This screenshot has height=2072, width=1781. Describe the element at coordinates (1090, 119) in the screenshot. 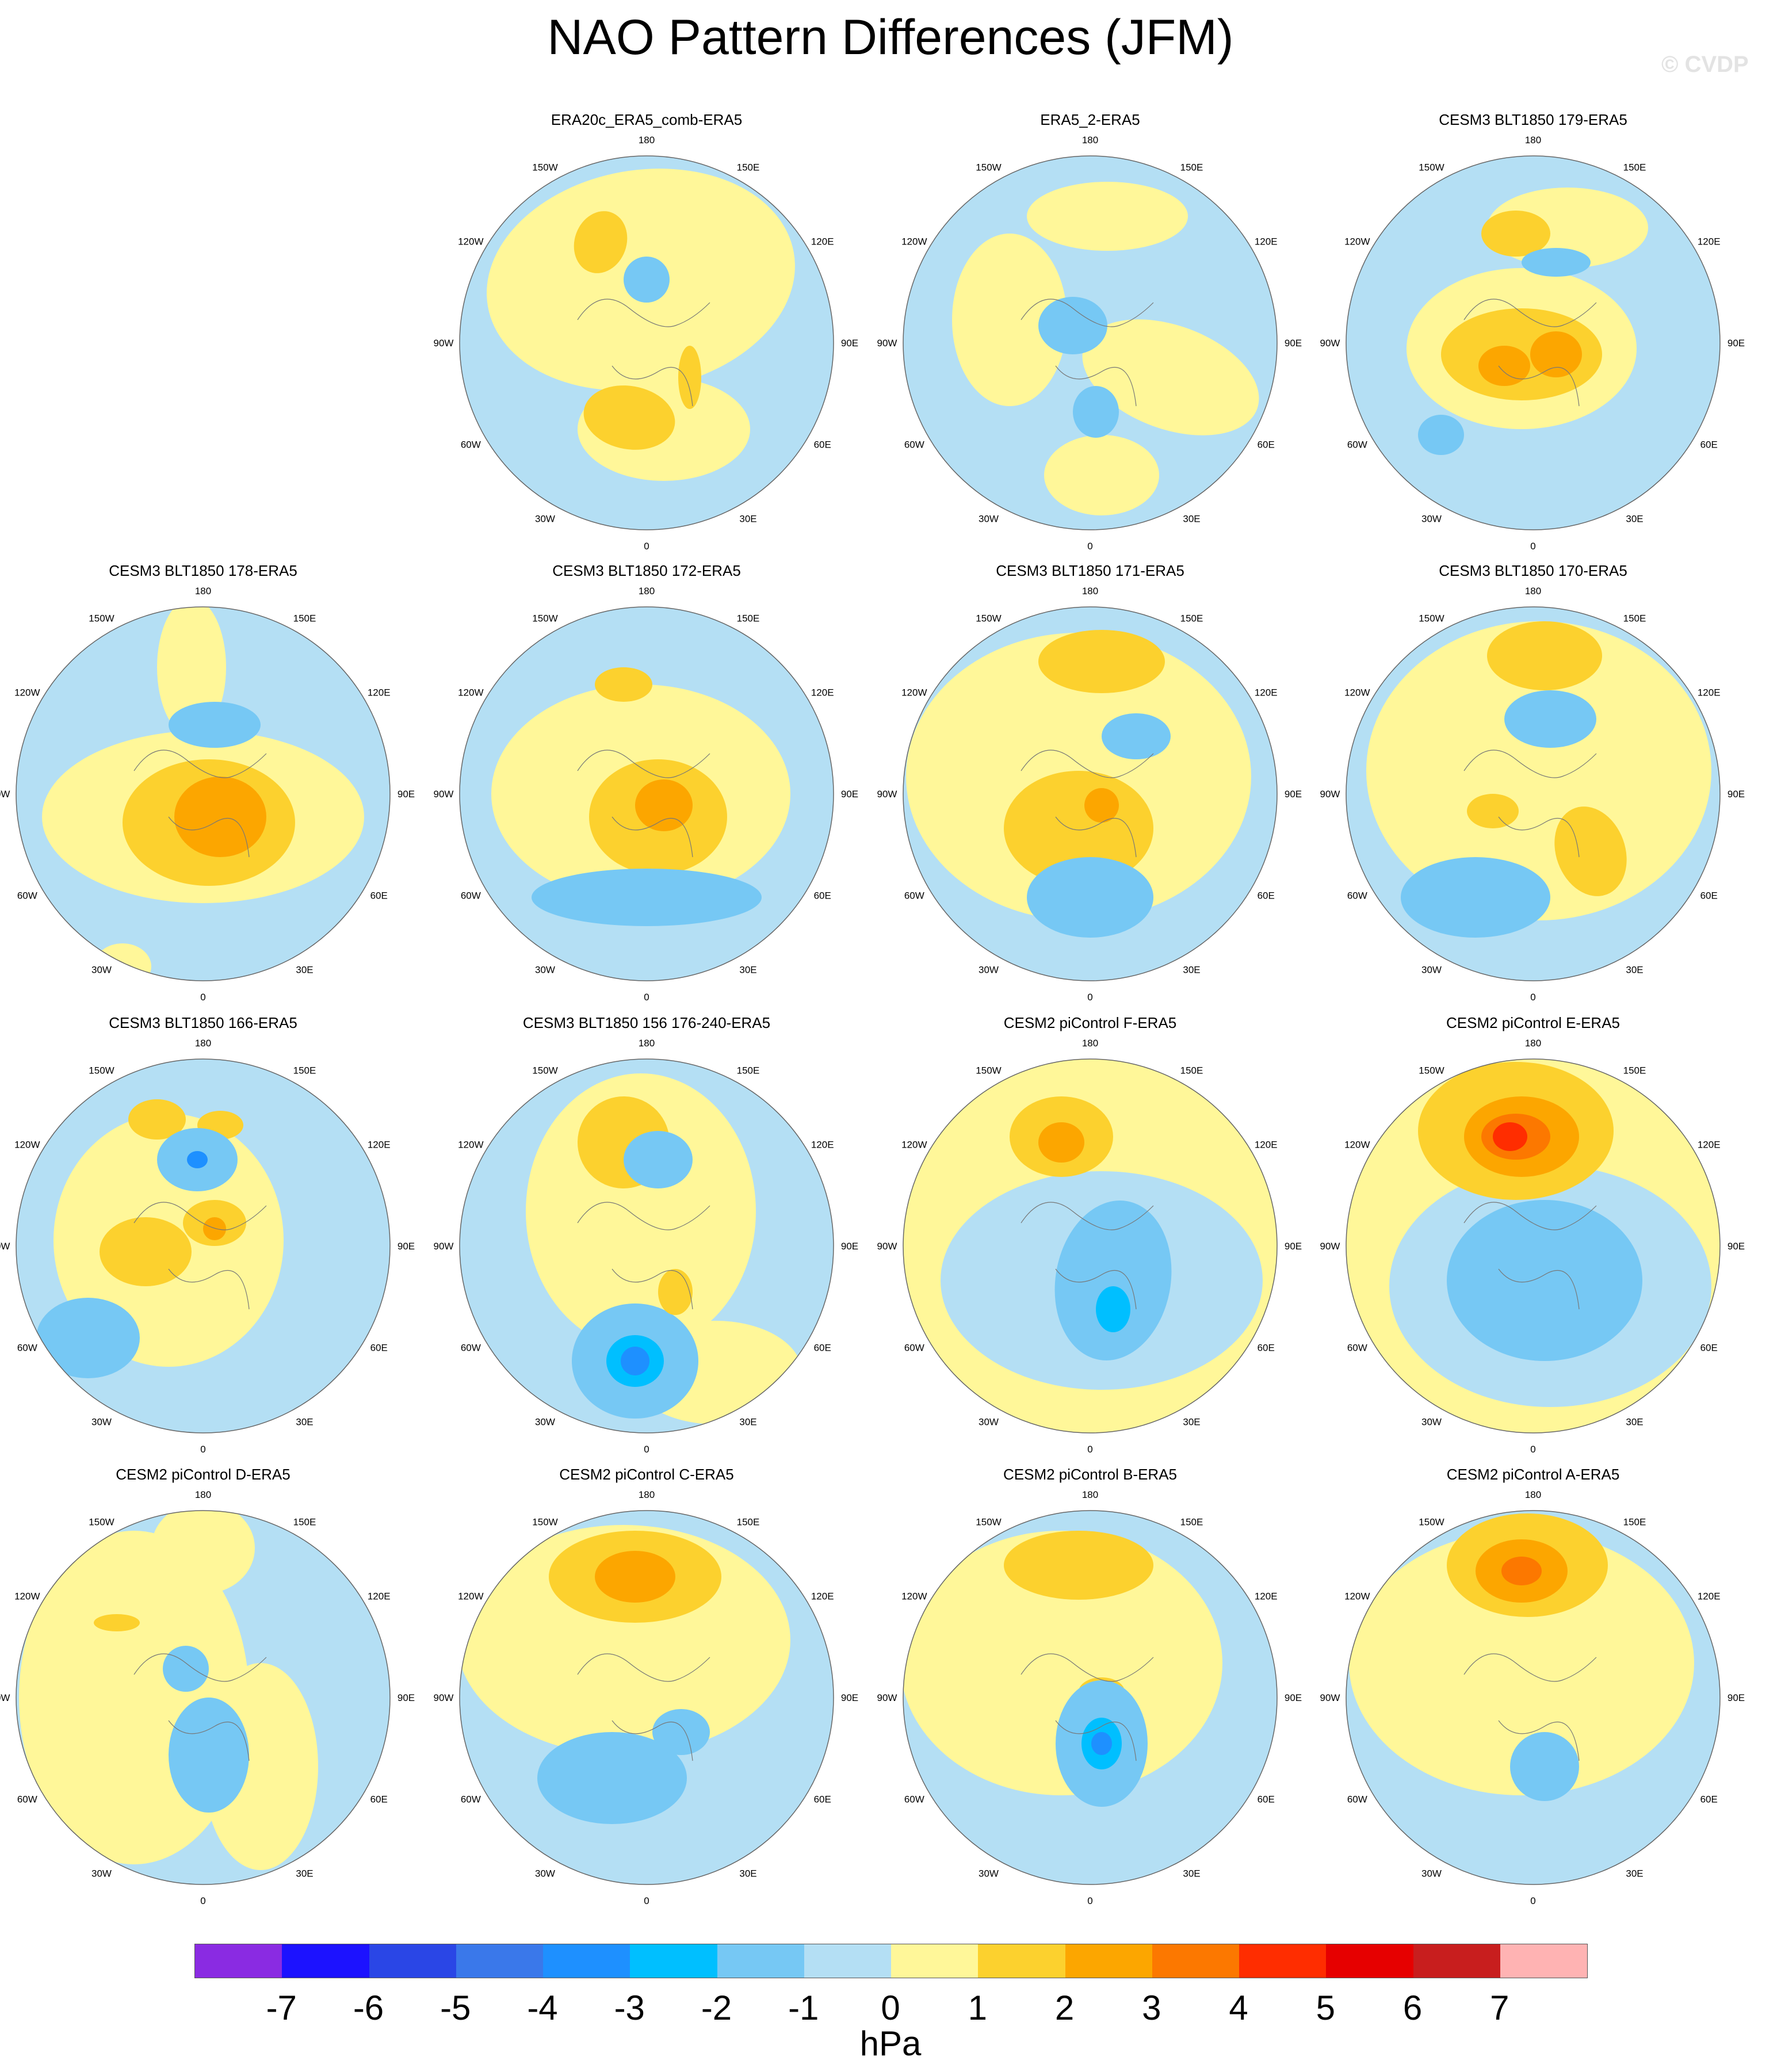

I see `panel-title: ERA5_2-ERA5` at that location.